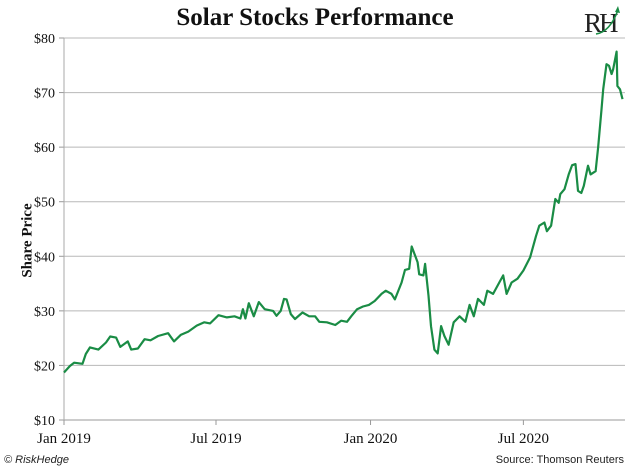  I want to click on y-tick-label: $20, so click(44, 366).